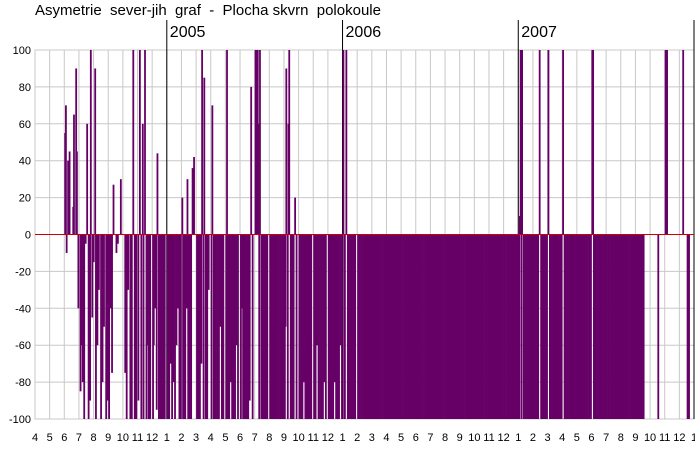  What do you see at coordinates (23, 272) in the screenshot?
I see `y-tick-label: -20` at bounding box center [23, 272].